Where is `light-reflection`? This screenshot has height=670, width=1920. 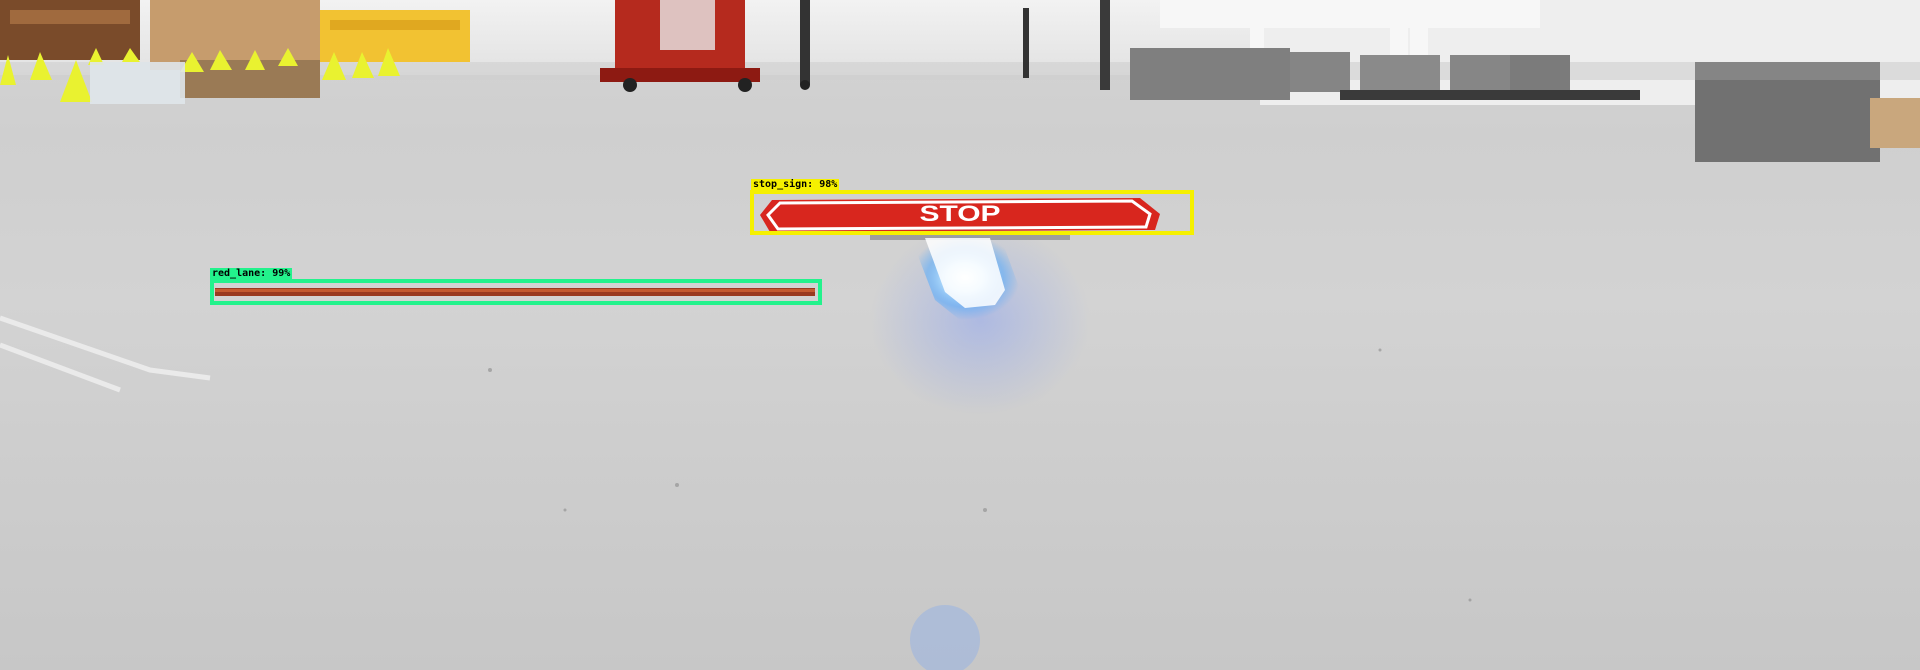 light-reflection is located at coordinates (980, 447).